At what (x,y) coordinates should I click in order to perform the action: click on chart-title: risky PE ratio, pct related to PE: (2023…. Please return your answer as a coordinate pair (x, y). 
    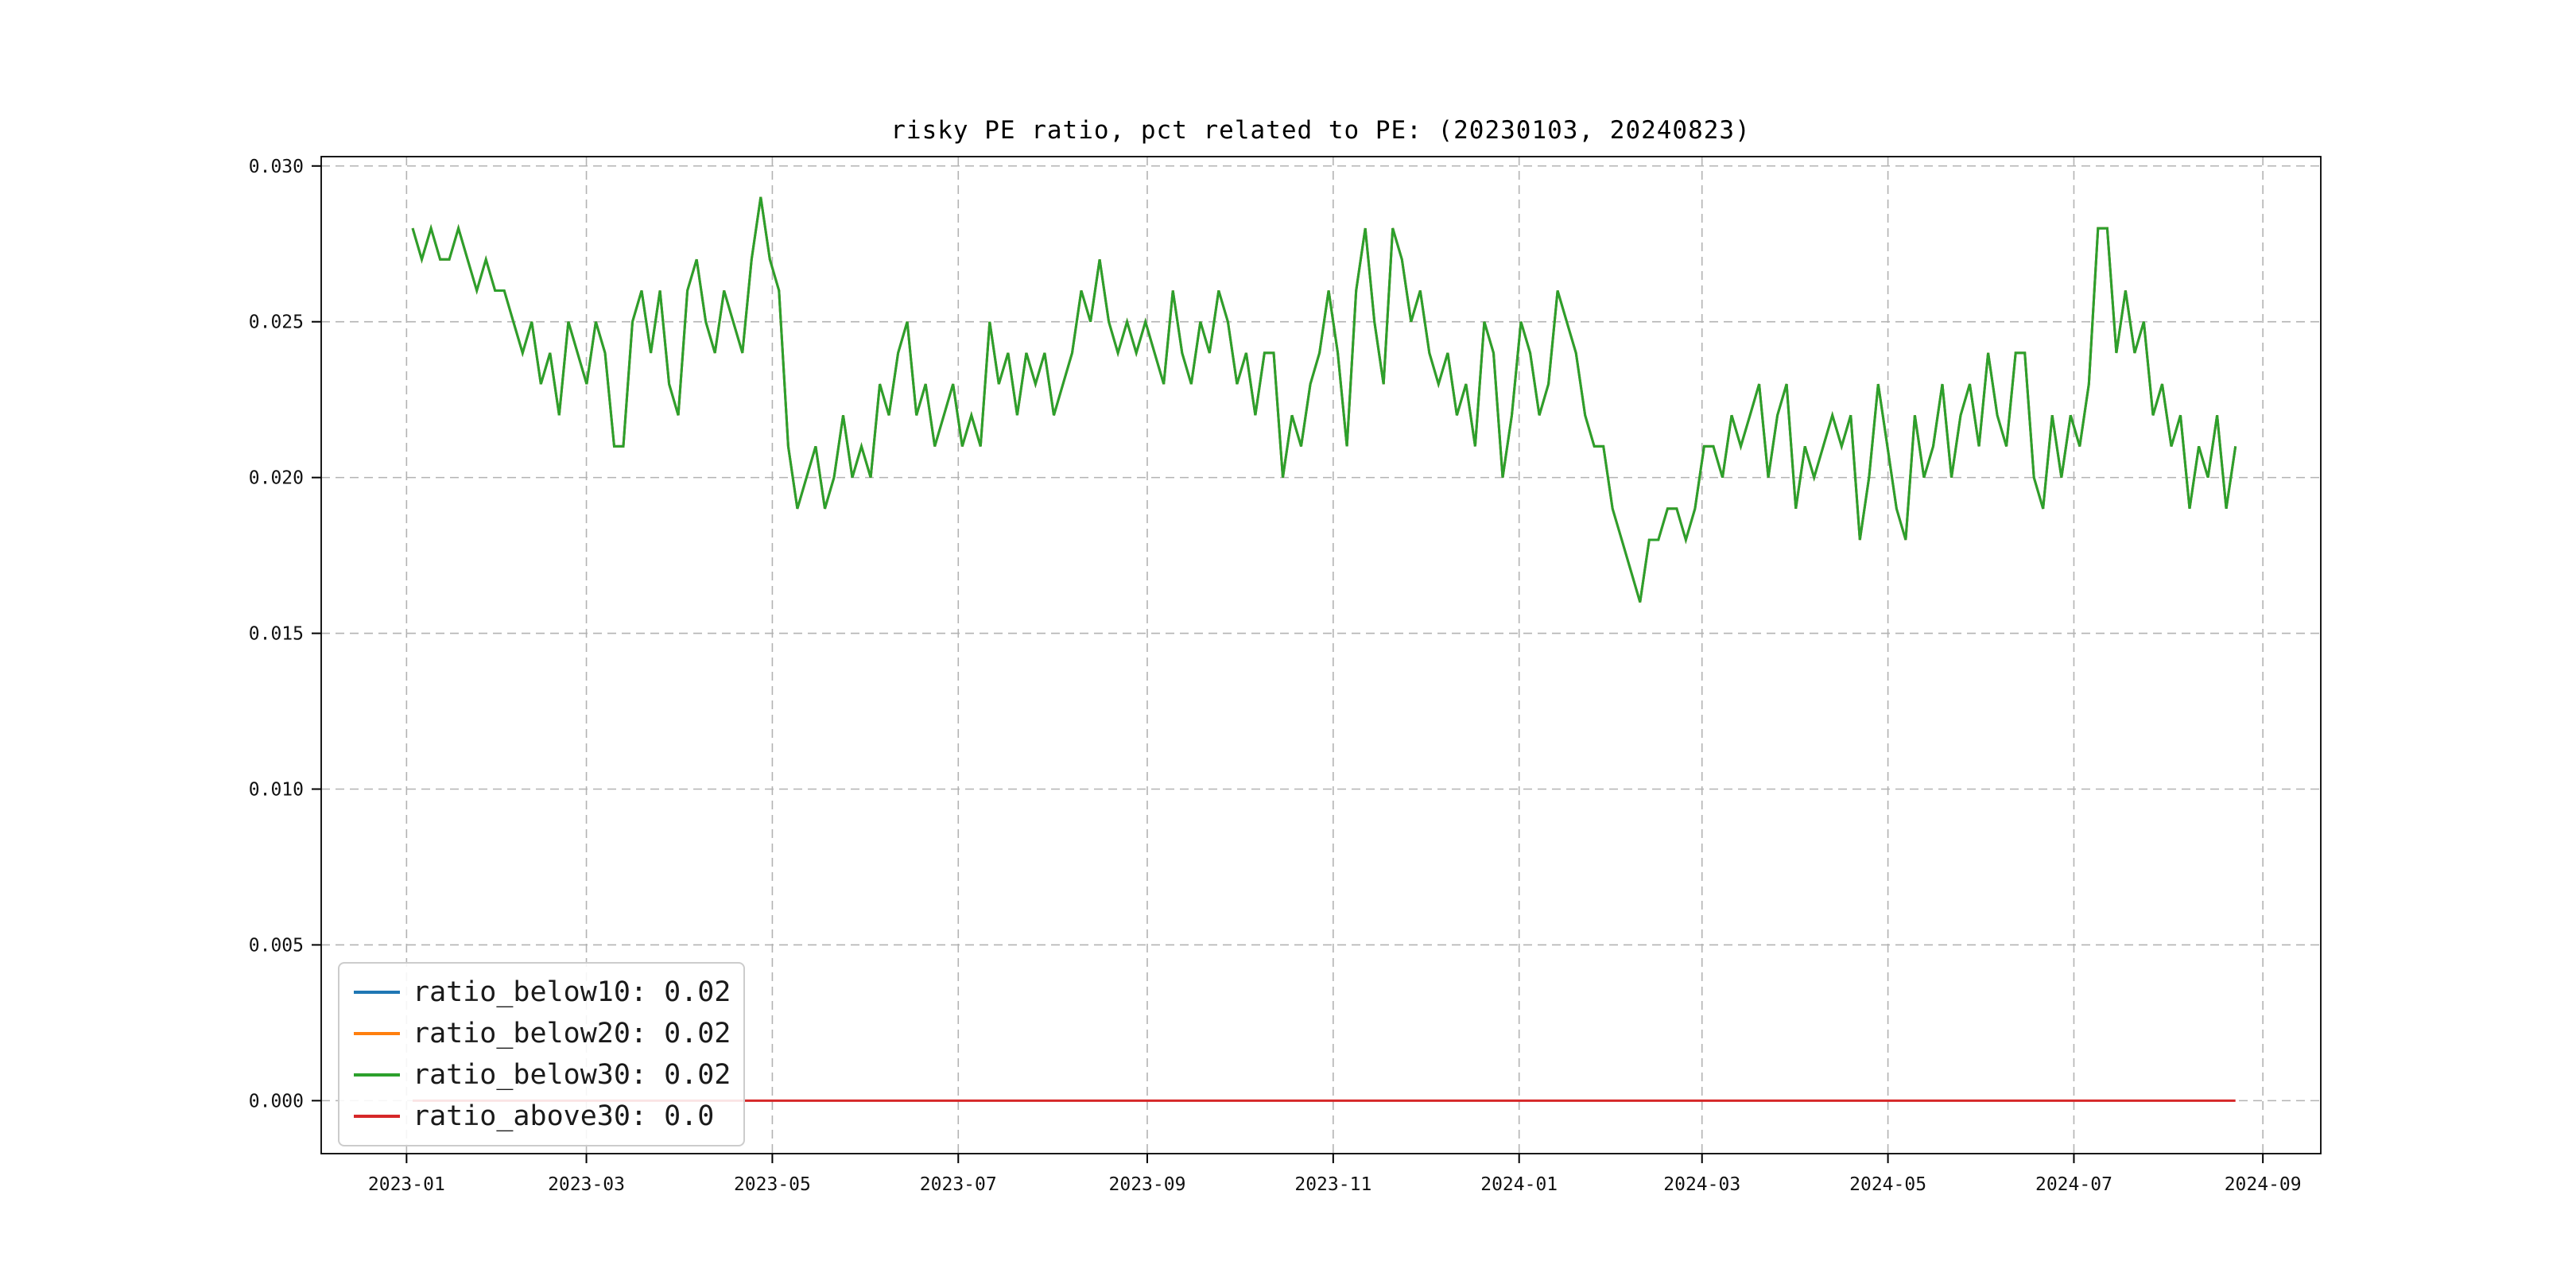
    Looking at the image, I should click on (1321, 131).